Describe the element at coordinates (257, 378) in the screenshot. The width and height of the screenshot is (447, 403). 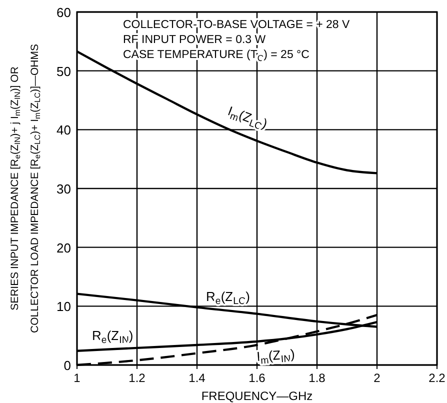
I see `x-tick-label: 1.6` at that location.